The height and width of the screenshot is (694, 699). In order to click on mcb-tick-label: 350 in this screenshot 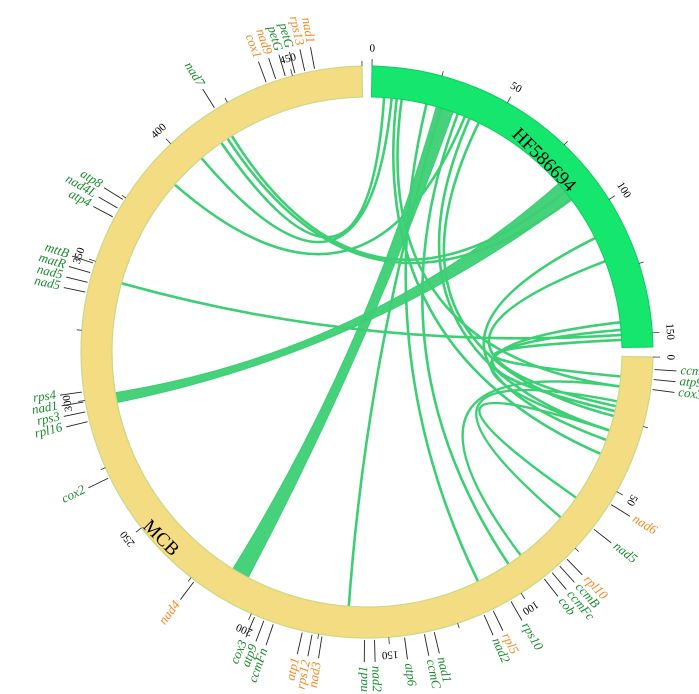, I will do `click(79, 256)`.